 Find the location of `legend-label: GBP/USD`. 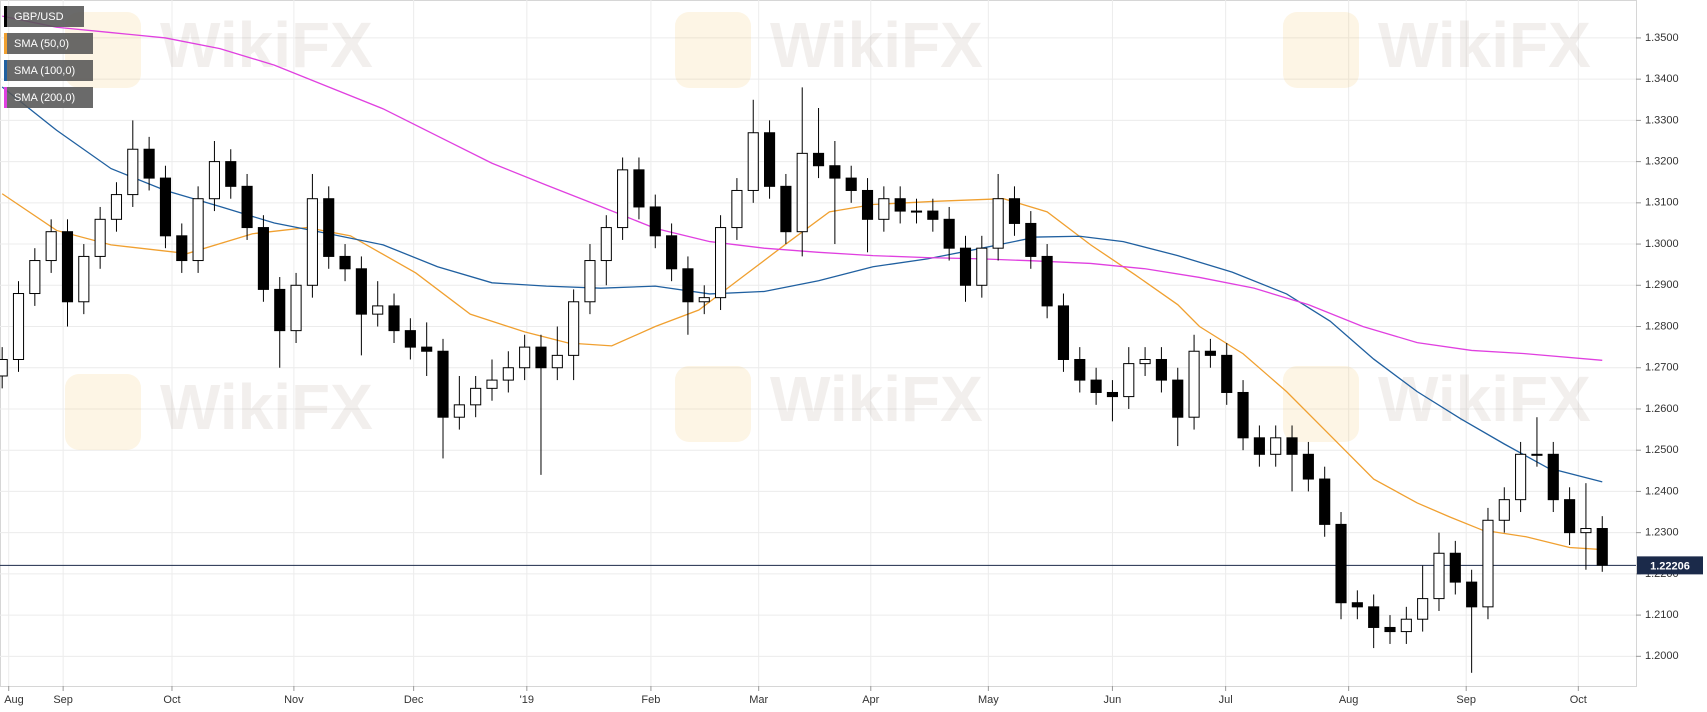

legend-label: GBP/USD is located at coordinates (39, 17).